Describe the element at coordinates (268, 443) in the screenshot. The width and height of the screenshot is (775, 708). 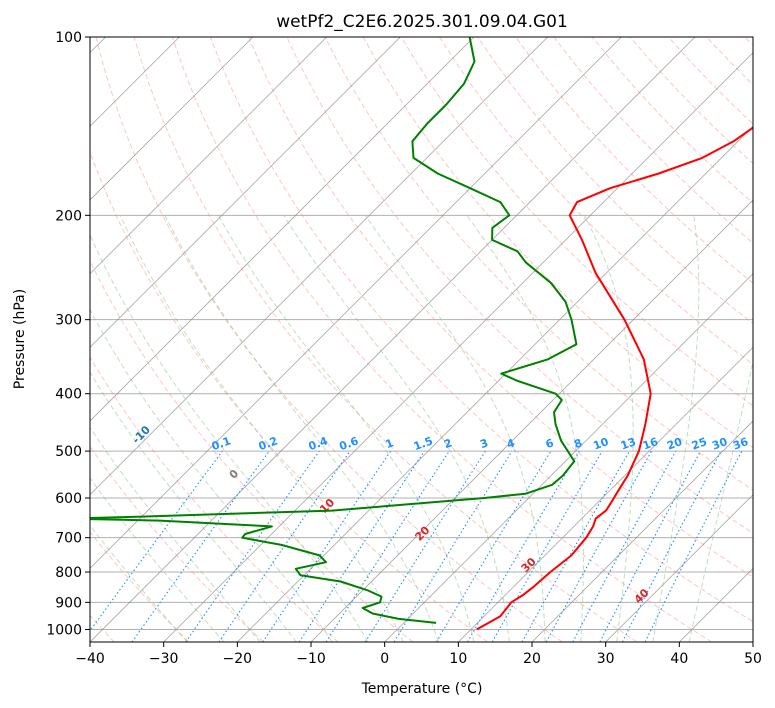
I see `mixing-ratio-label: 0.2` at that location.